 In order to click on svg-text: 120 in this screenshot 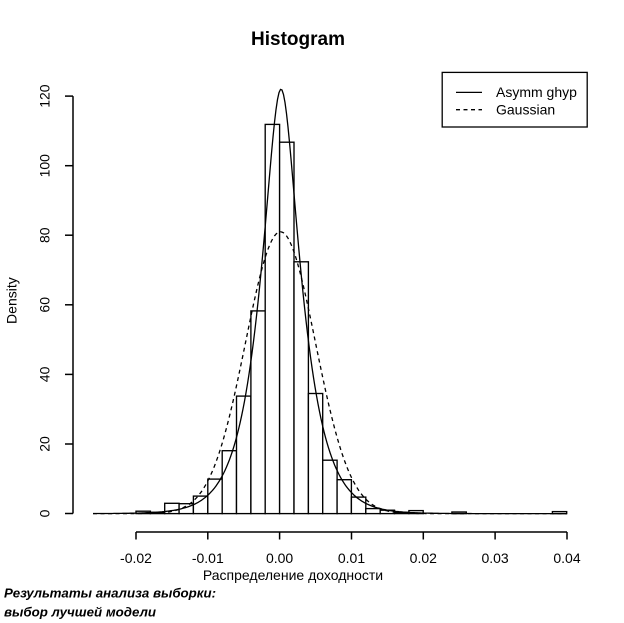, I will do `click(45, 96)`.